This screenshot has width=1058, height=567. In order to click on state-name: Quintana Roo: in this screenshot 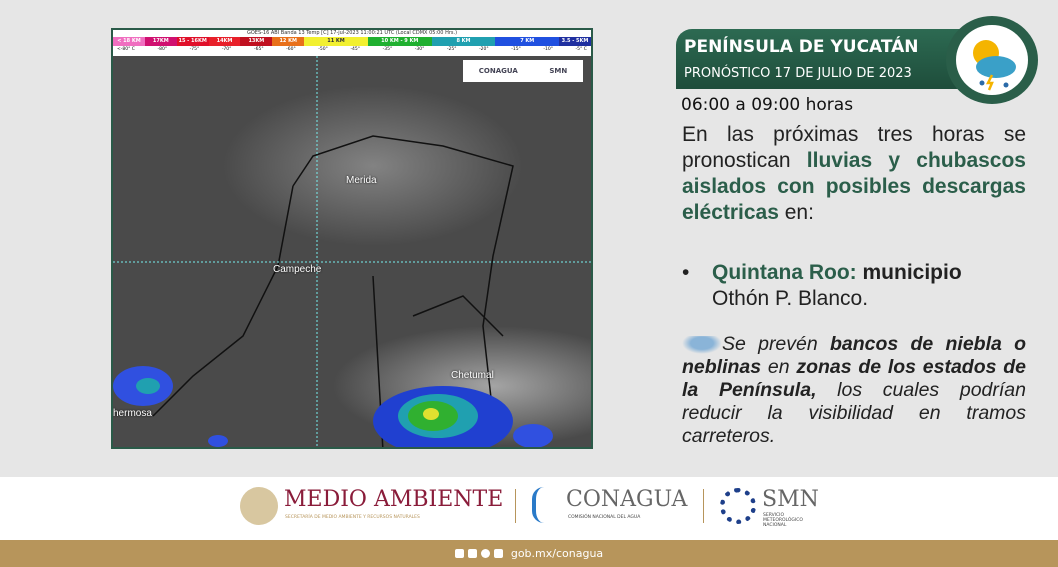, I will do `click(784, 272)`.